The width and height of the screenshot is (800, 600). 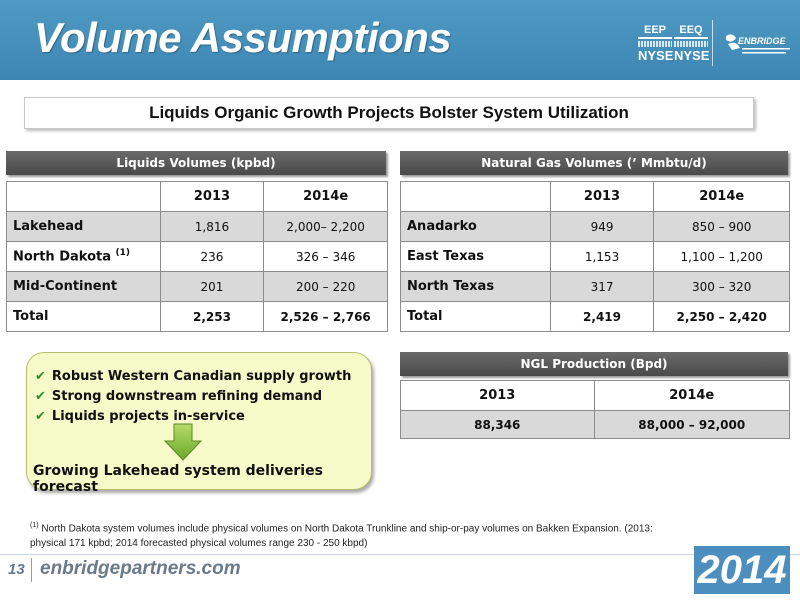 What do you see at coordinates (721, 286) in the screenshot?
I see `value-2014e: 300 – 320` at bounding box center [721, 286].